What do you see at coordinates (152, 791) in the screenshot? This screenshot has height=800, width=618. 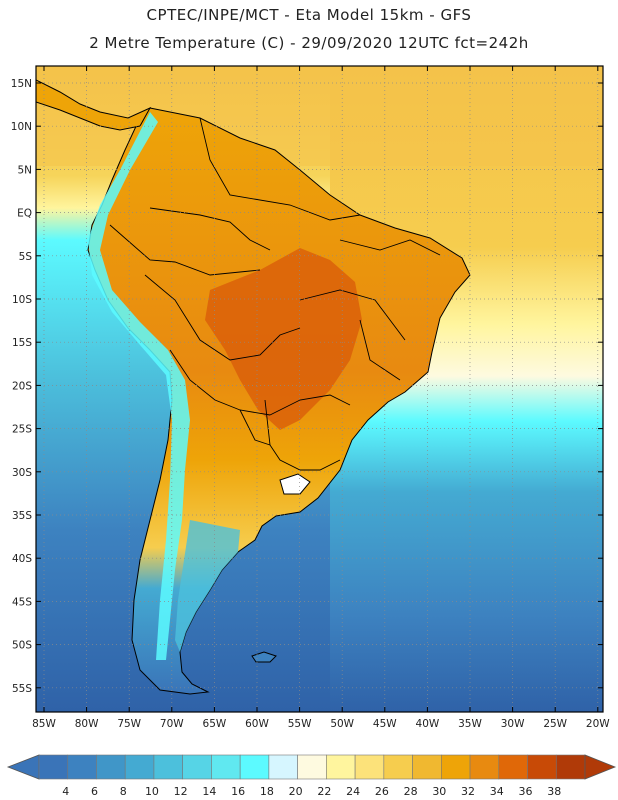 I see `colorbar-tick-label: 10` at bounding box center [152, 791].